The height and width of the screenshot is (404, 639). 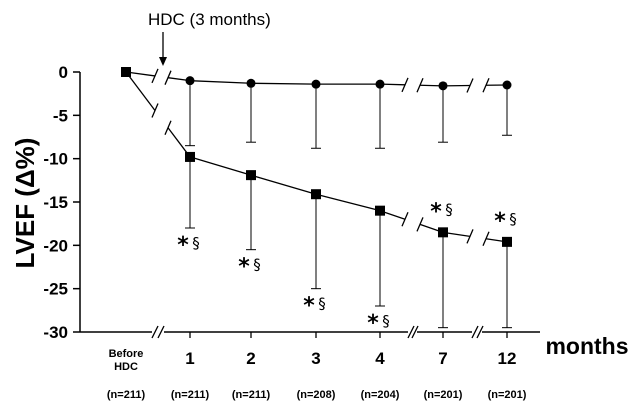 I want to click on y-tick-label: 0, so click(x=63, y=72).